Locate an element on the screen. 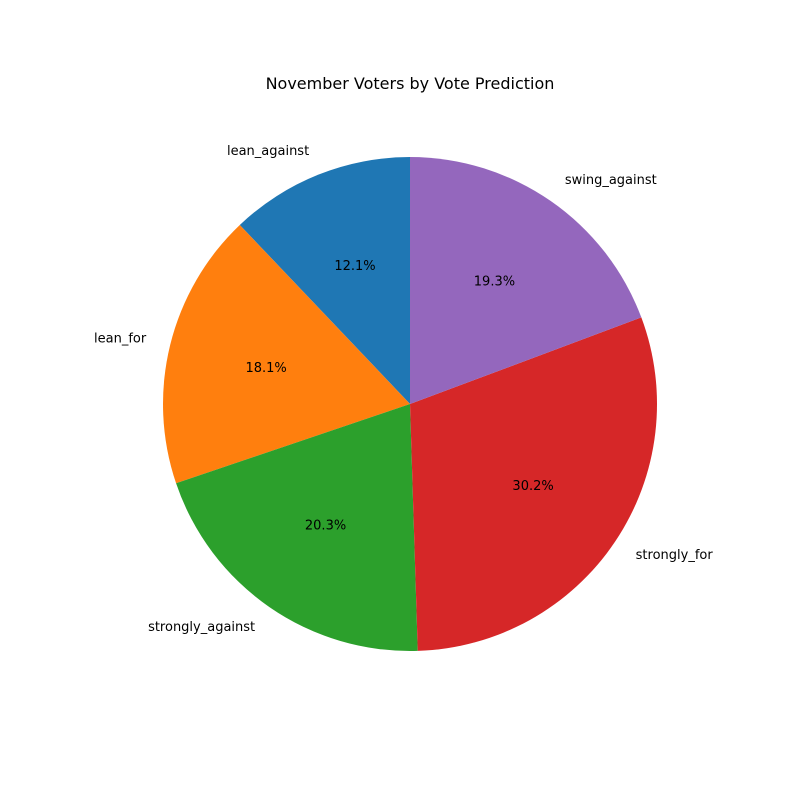 The image size is (800, 800). slice-label-lean-for: lean_for is located at coordinates (120, 338).